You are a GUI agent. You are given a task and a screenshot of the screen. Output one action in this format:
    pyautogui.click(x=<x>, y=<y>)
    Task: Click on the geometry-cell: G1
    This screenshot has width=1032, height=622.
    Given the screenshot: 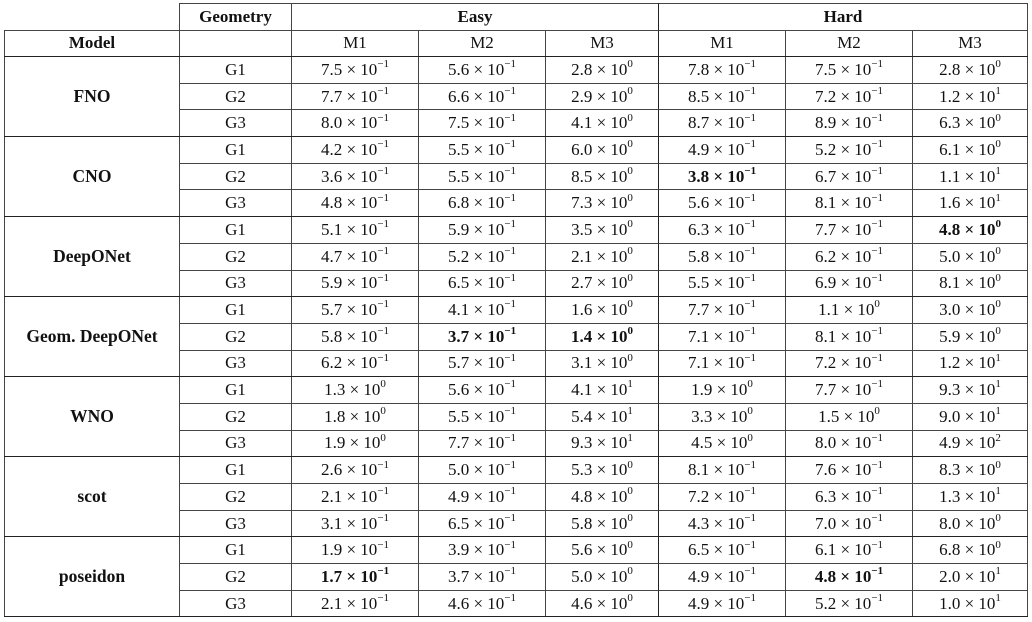 What is the action you would take?
    pyautogui.click(x=235, y=470)
    